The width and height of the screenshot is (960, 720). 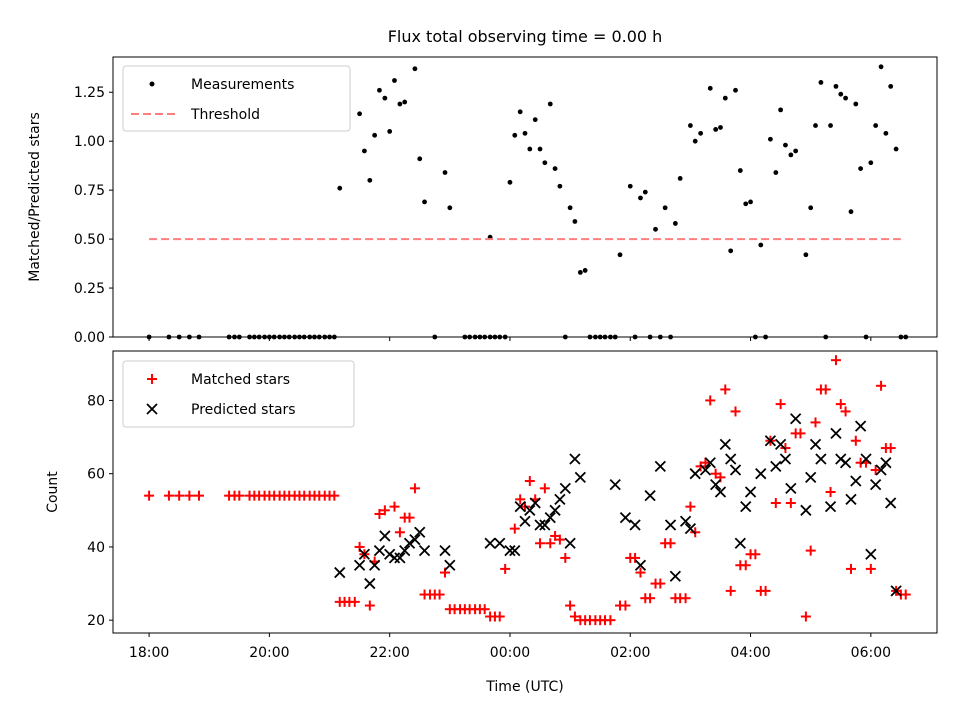 What do you see at coordinates (389, 653) in the screenshot?
I see `x-tick-label: 22:00` at bounding box center [389, 653].